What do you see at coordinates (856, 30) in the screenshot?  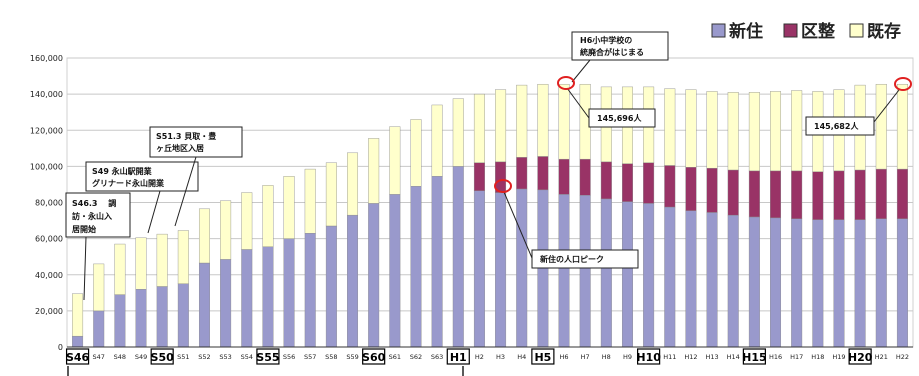 I see `legend-swatch-kison` at bounding box center [856, 30].